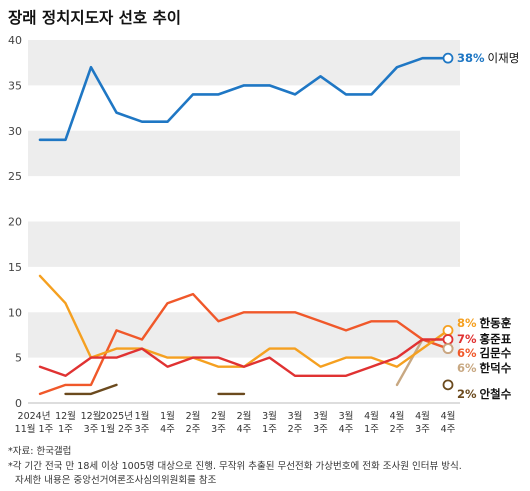  What do you see at coordinates (496, 368) in the screenshot?
I see `series-end-name: 한덕수` at bounding box center [496, 368].